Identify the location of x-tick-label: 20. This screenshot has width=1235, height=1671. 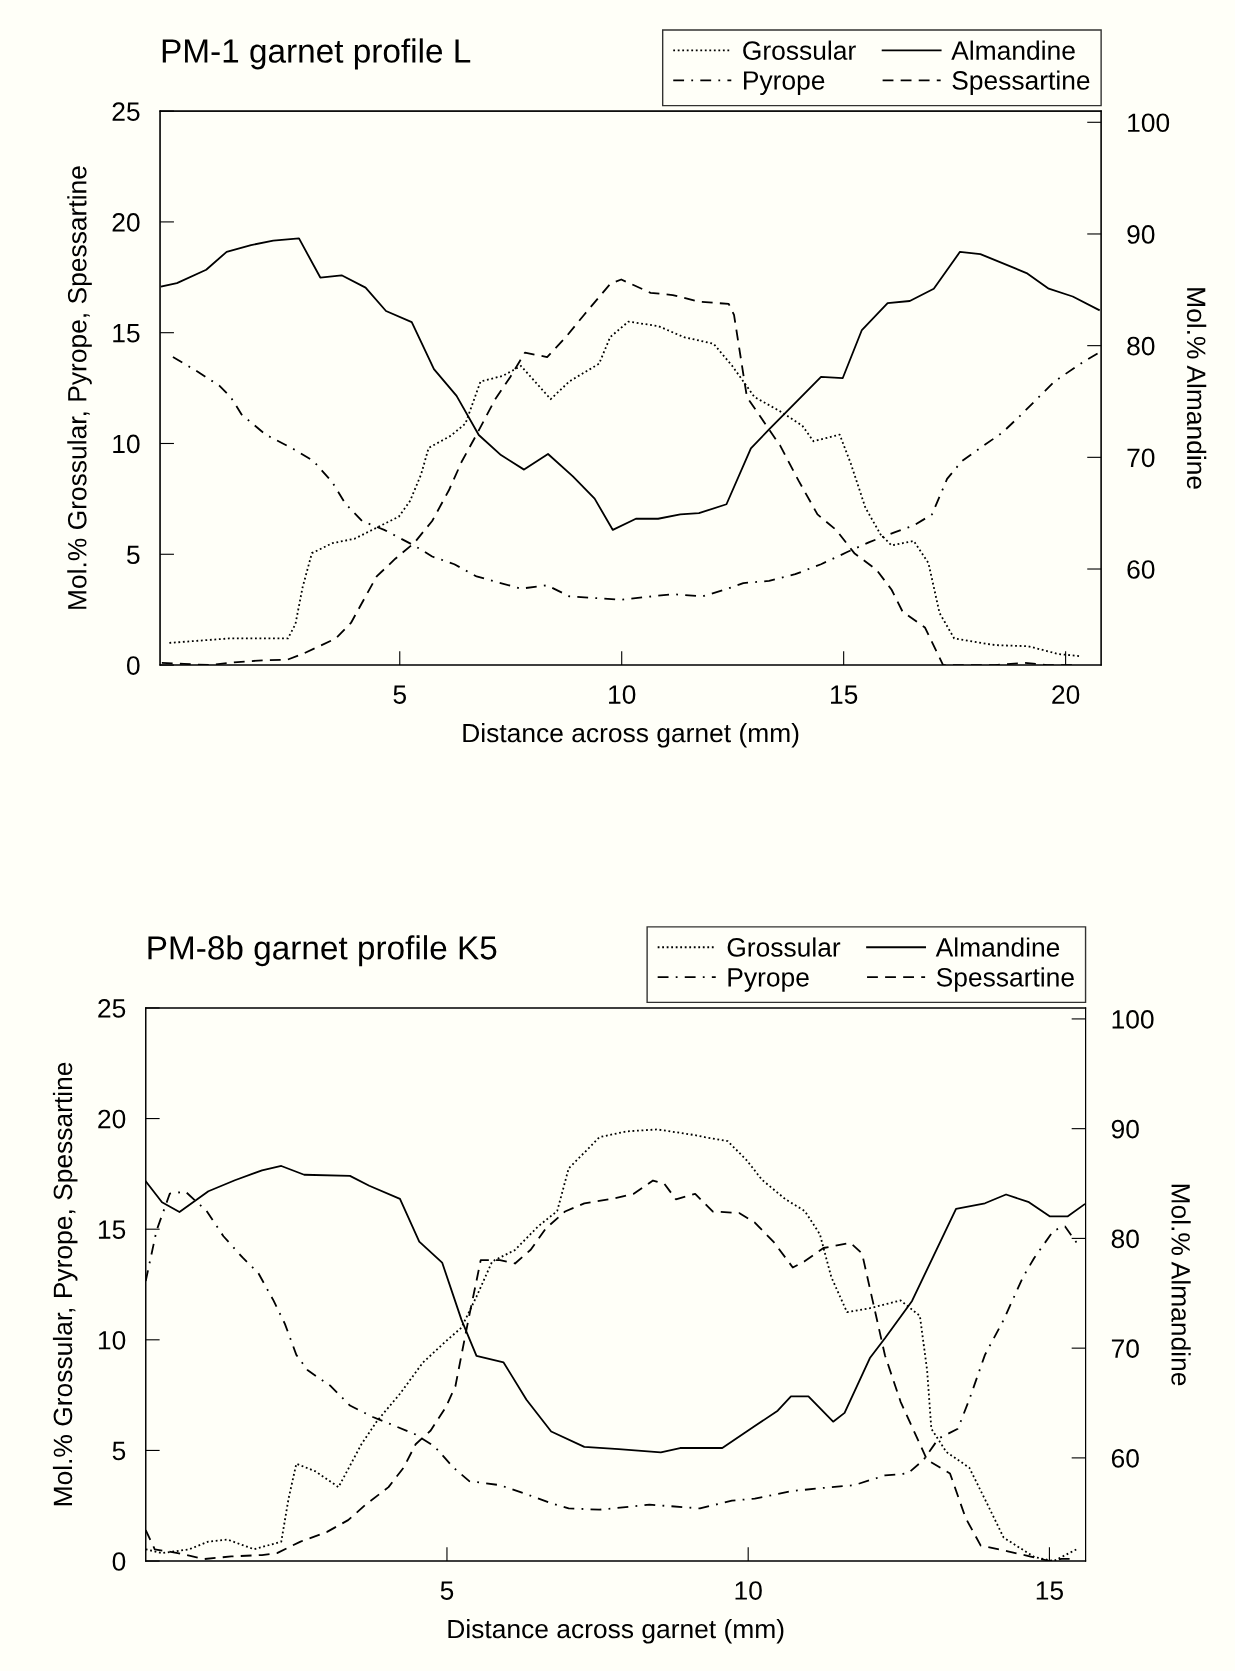
(1066, 694).